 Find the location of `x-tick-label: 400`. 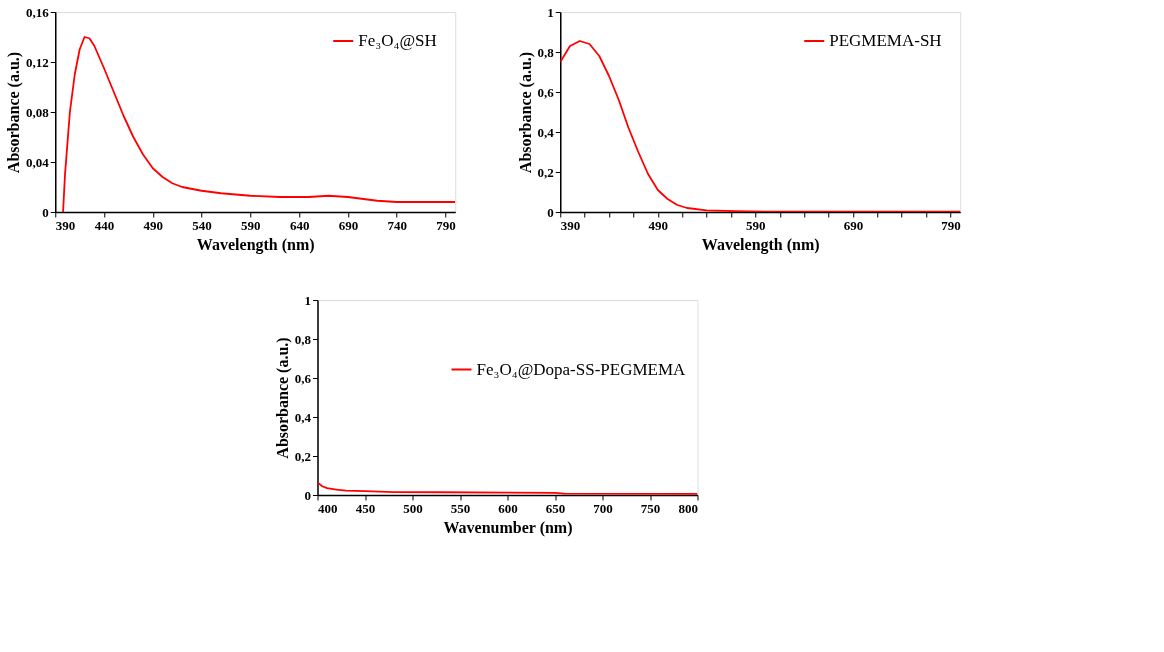

x-tick-label: 400 is located at coordinates (328, 508).